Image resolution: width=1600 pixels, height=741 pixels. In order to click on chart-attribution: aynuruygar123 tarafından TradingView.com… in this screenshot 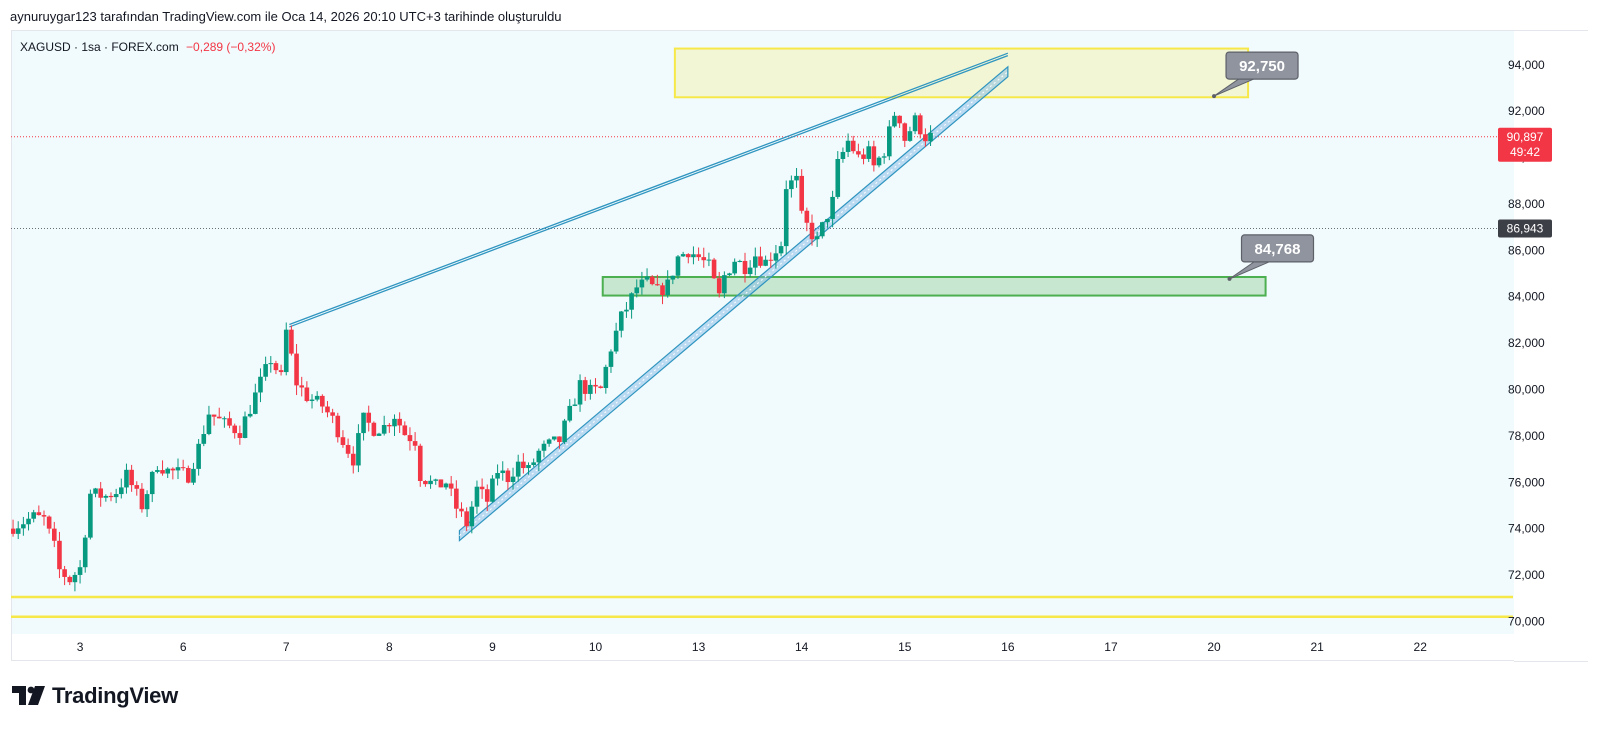, I will do `click(286, 16)`.